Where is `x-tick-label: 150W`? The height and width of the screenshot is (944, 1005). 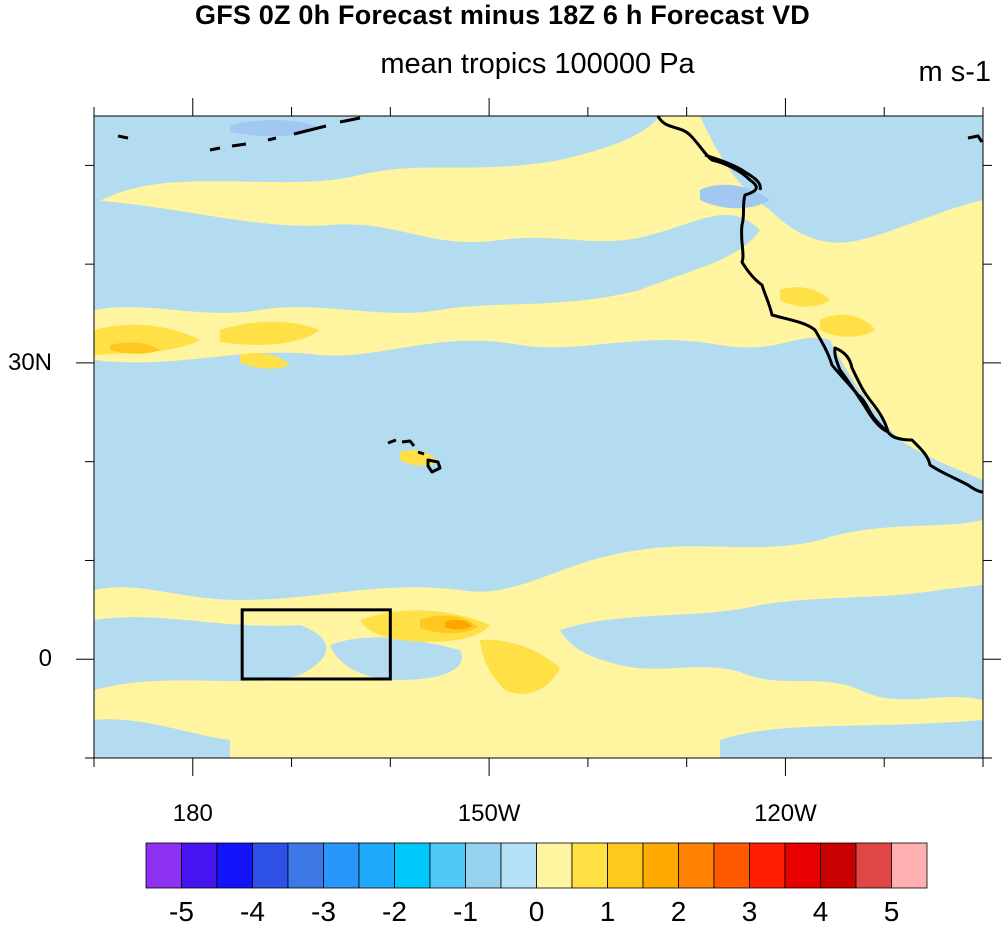
x-tick-label: 150W is located at coordinates (489, 813).